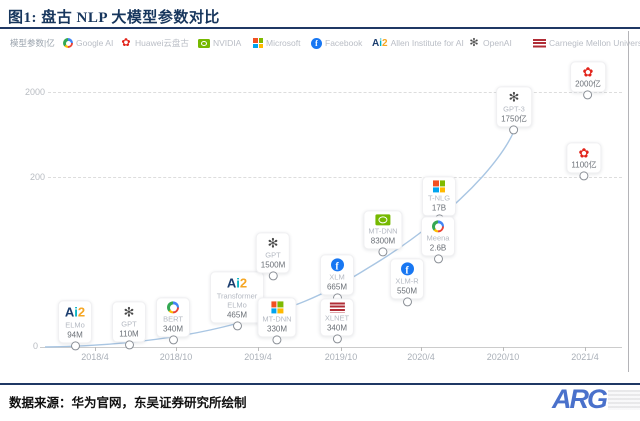 This screenshot has width=640, height=421. Describe the element at coordinates (162, 43) in the screenshot. I see `legend-label: Huawei云盘古` at that location.